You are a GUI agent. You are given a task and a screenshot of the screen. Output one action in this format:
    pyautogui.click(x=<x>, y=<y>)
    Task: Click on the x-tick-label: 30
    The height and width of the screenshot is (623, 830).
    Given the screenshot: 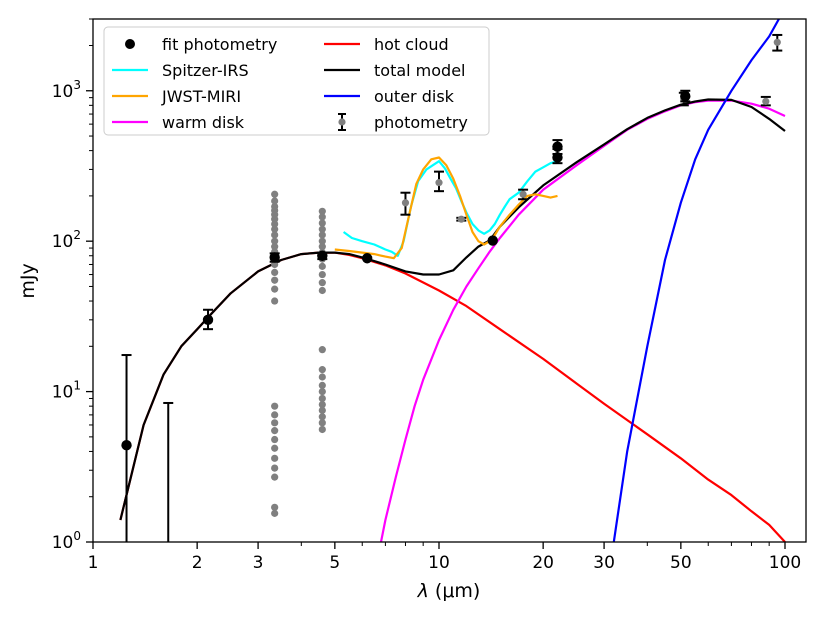 What is the action you would take?
    pyautogui.click(x=604, y=563)
    